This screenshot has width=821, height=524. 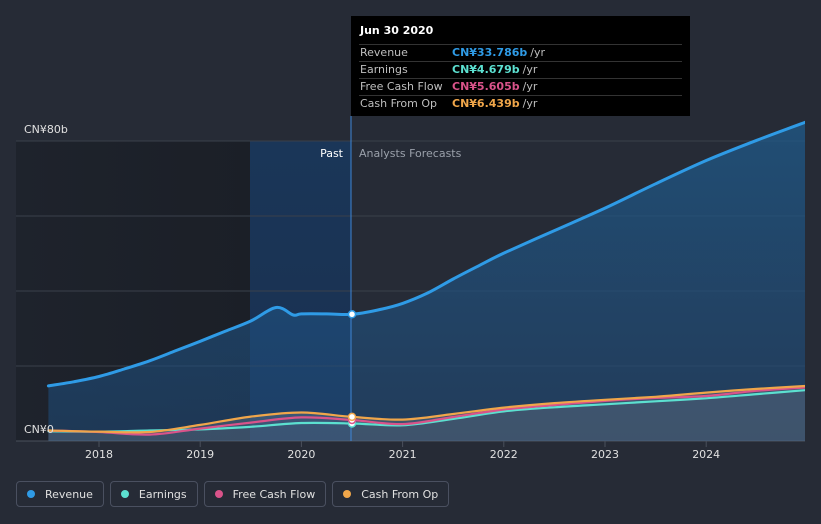 I want to click on forecast-label: Analysts Forecasts, so click(x=410, y=153).